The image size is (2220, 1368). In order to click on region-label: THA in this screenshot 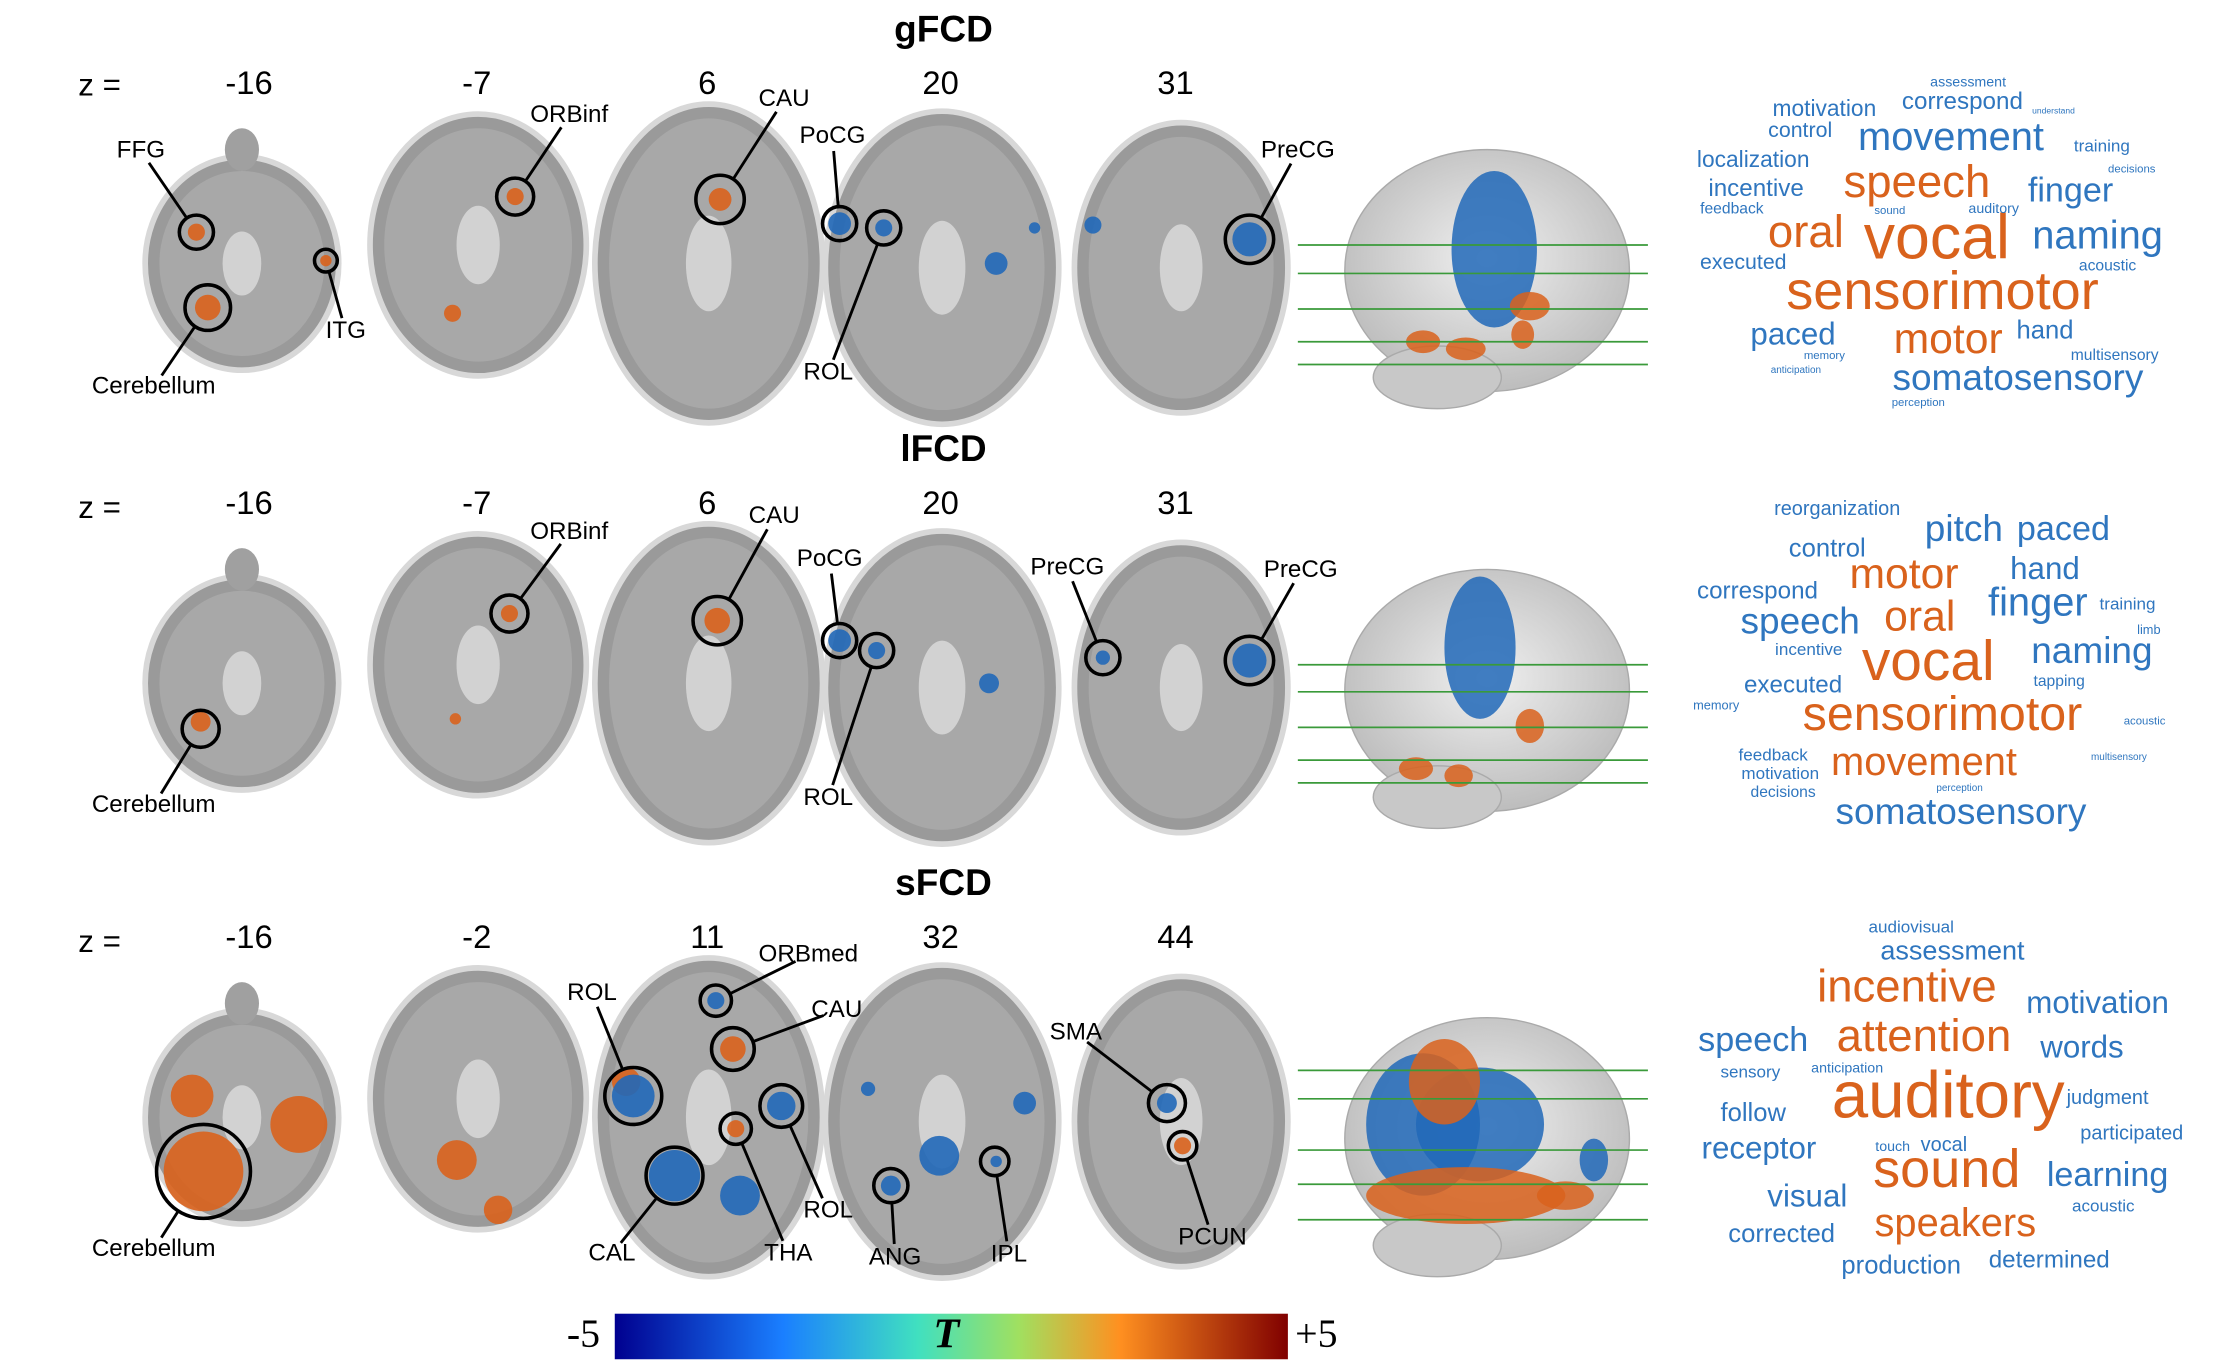, I will do `click(788, 1252)`.